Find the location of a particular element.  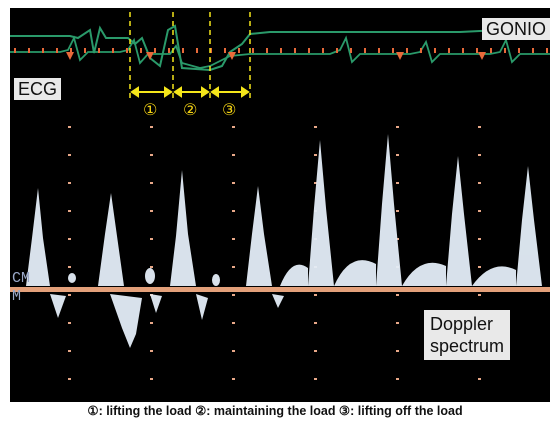

gonio-trace is located at coordinates (280, 48).